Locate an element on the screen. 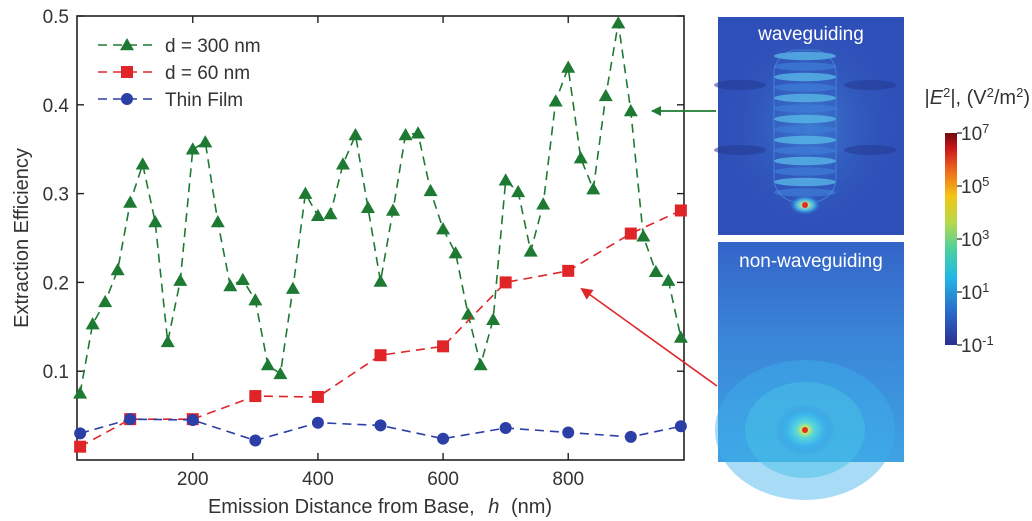 The width and height of the screenshot is (1032, 521). waveguiding-label: waveguiding is located at coordinates (810, 34).